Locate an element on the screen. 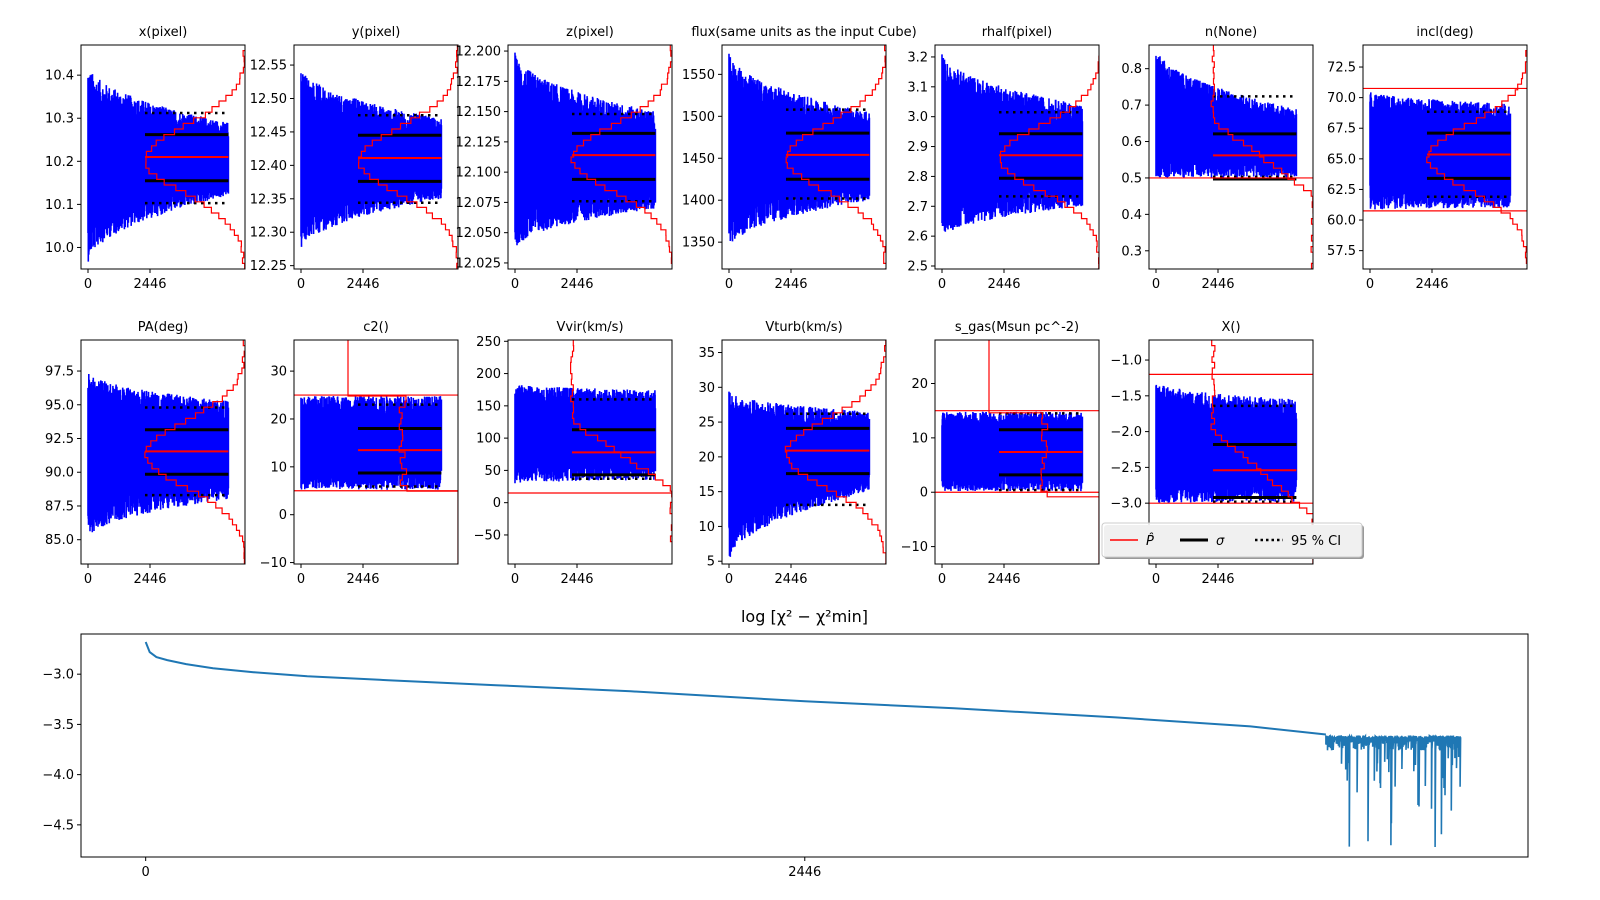 The height and width of the screenshot is (900, 1600). y-tick-label: 10.3 is located at coordinates (59, 119).